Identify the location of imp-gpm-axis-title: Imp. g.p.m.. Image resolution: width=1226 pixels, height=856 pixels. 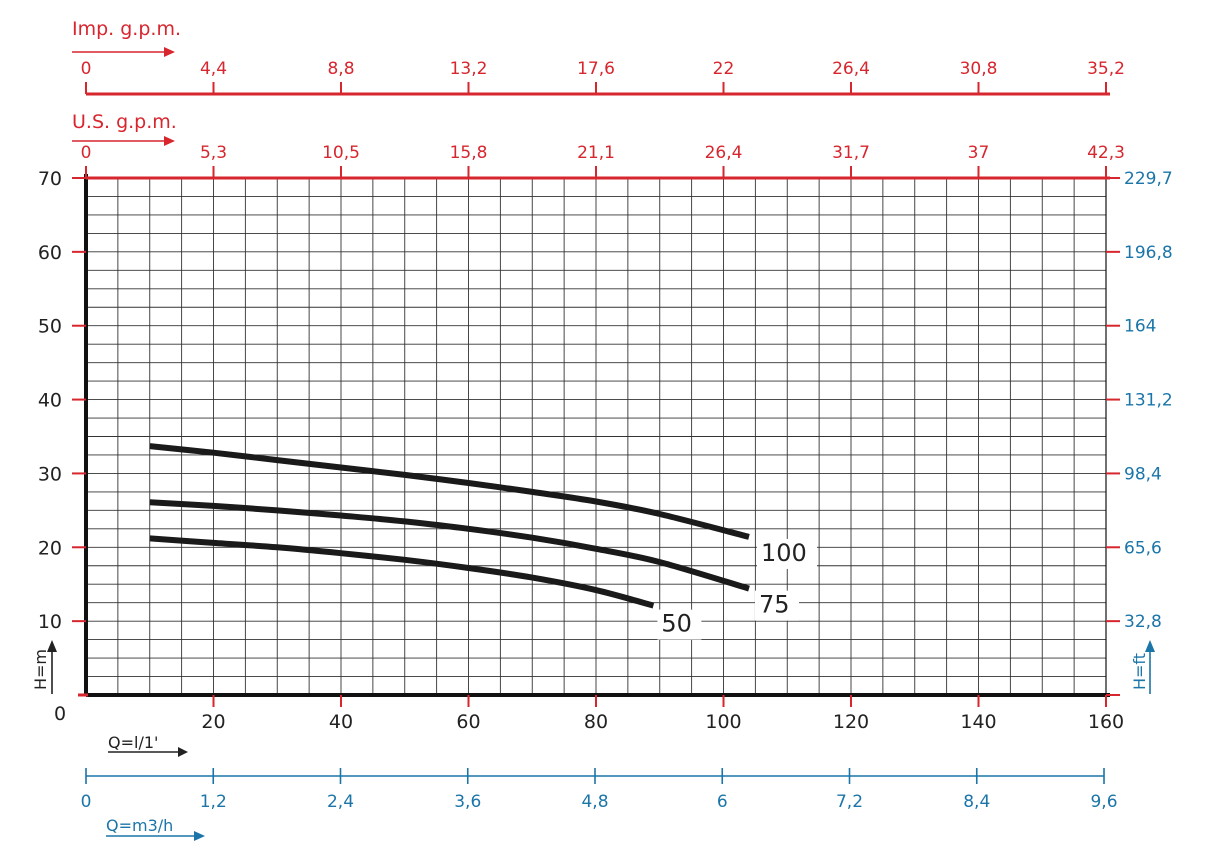
(126, 29).